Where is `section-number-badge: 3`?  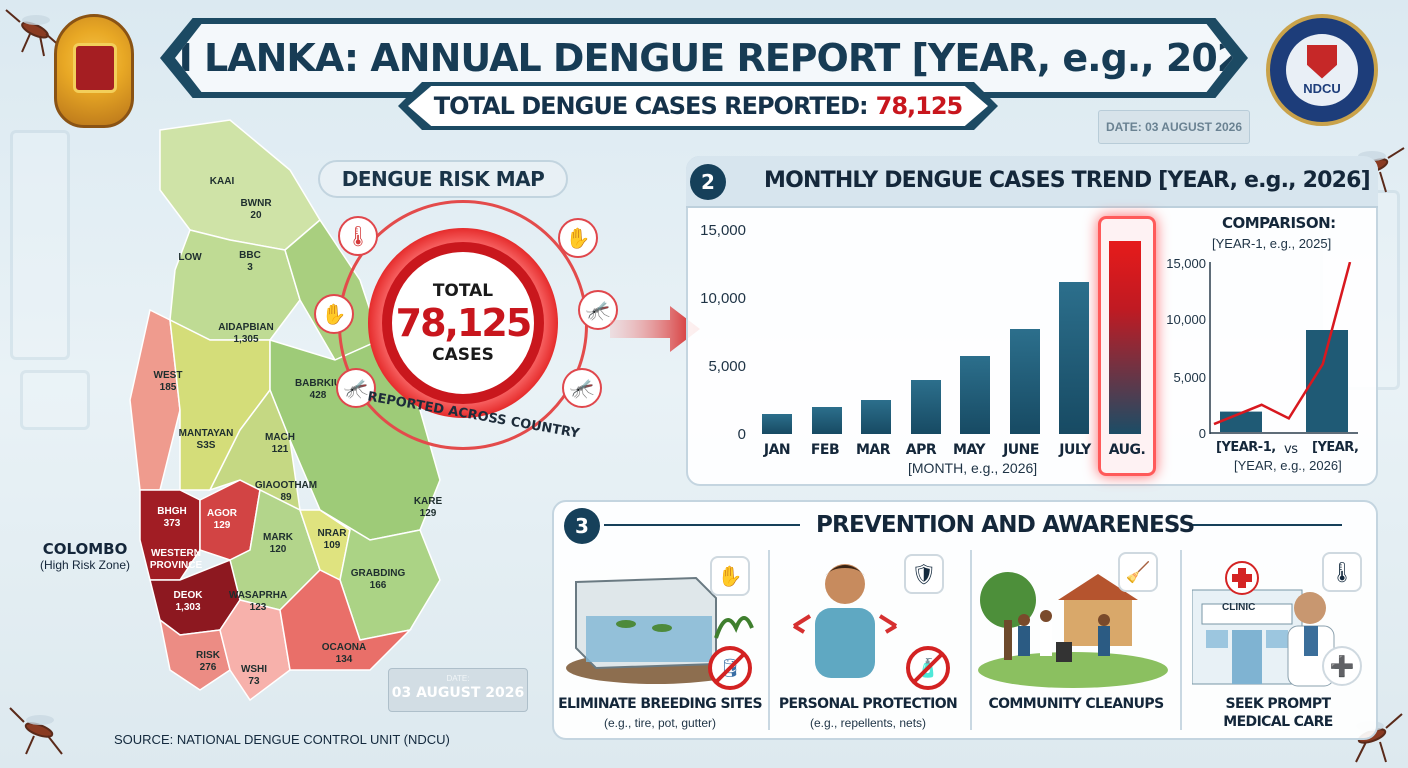
section-number-badge: 3 is located at coordinates (582, 526).